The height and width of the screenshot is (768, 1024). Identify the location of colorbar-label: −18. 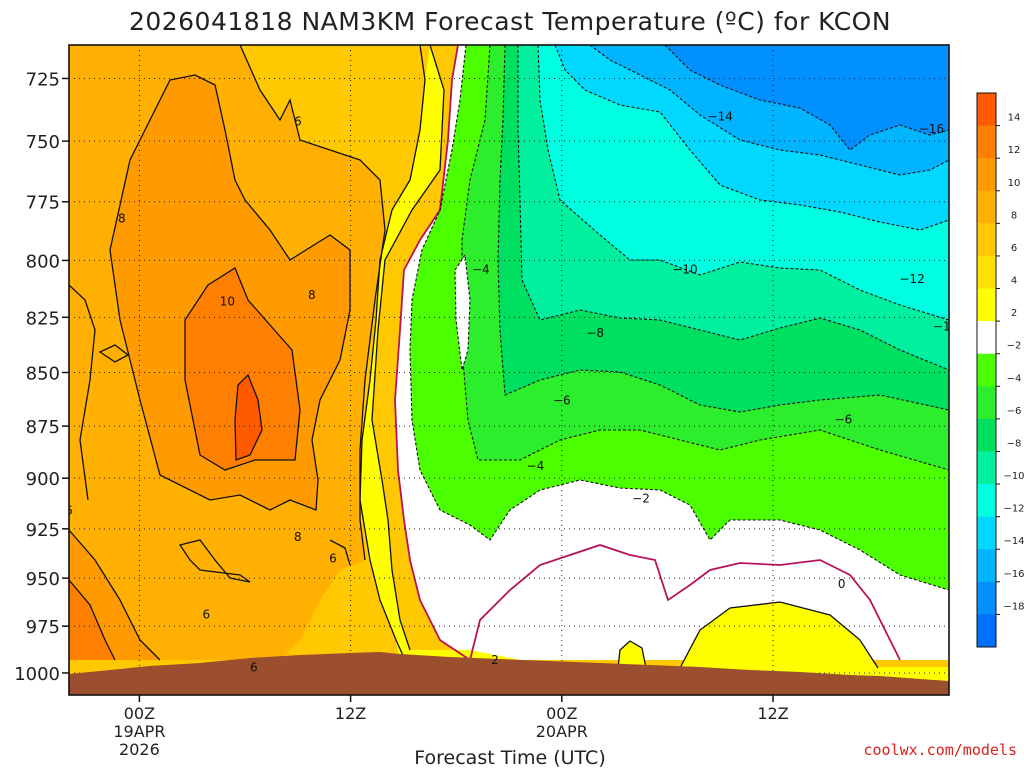
(1013, 606).